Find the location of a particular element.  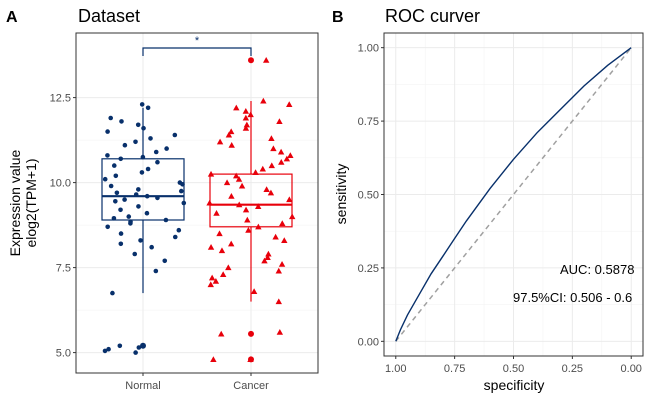

panel-a-ytick-label: 7.5 is located at coordinates (63, 269).